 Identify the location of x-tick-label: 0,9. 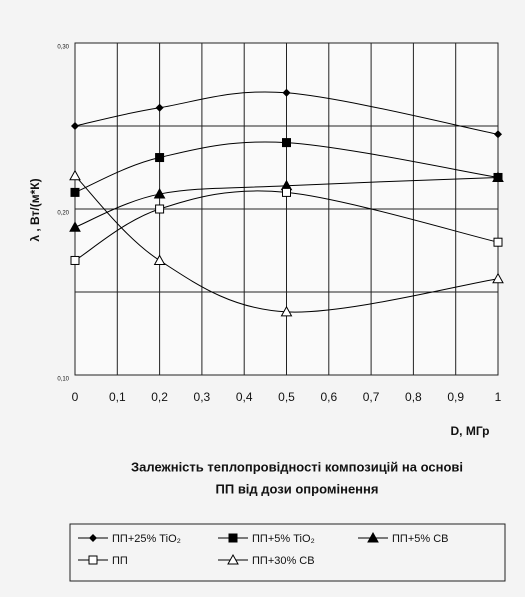
(455, 397).